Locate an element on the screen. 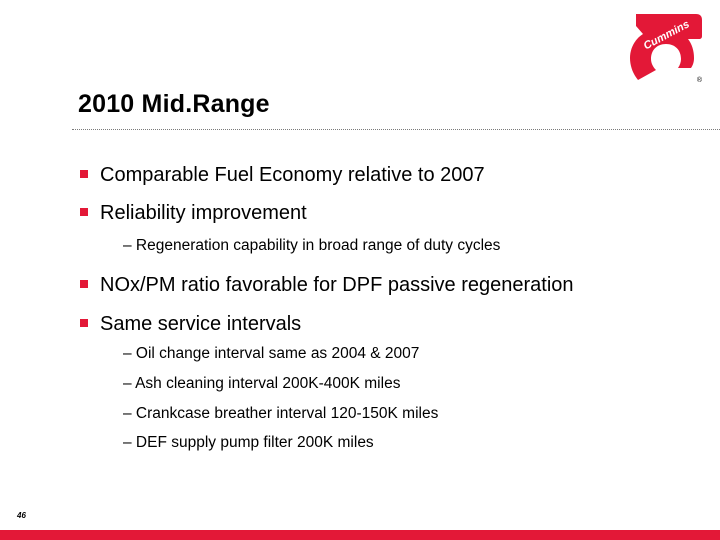  cummins-logo: Cummins ® is located at coordinates (666, 49).